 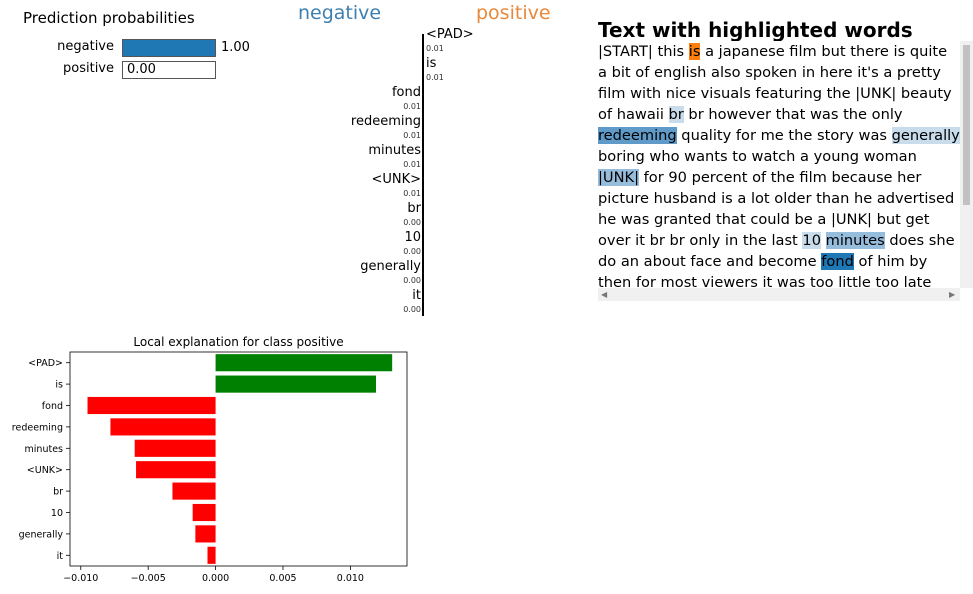 What do you see at coordinates (41, 534) in the screenshot?
I see `y-tick-label: generally` at bounding box center [41, 534].